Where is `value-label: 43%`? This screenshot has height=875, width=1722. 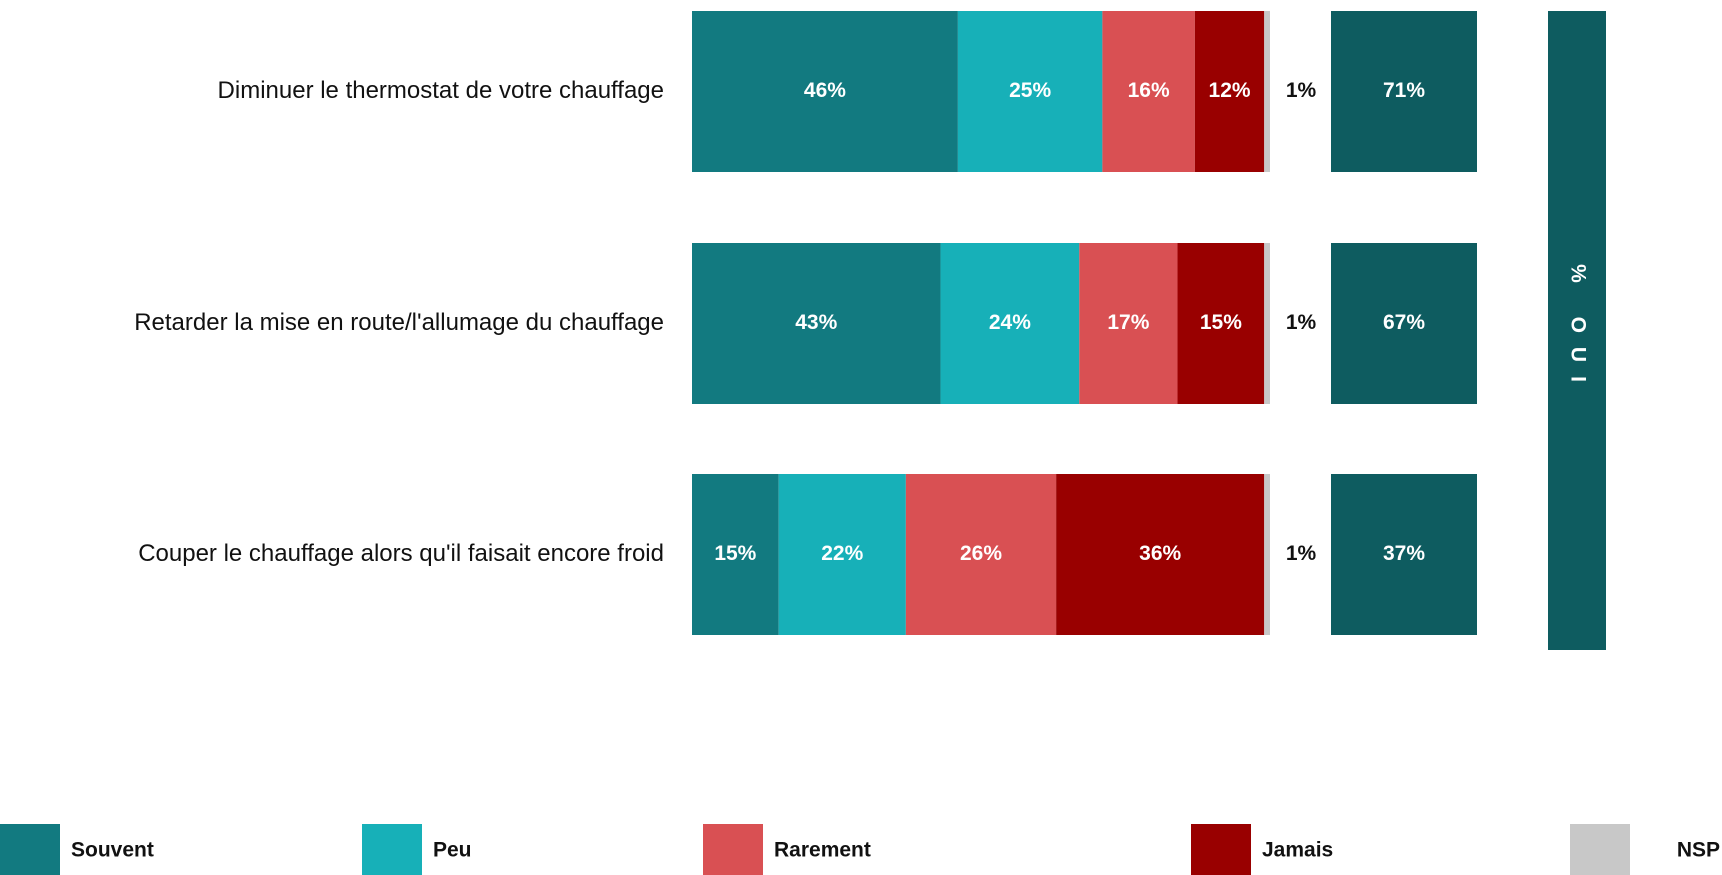
value-label: 43% is located at coordinates (816, 322).